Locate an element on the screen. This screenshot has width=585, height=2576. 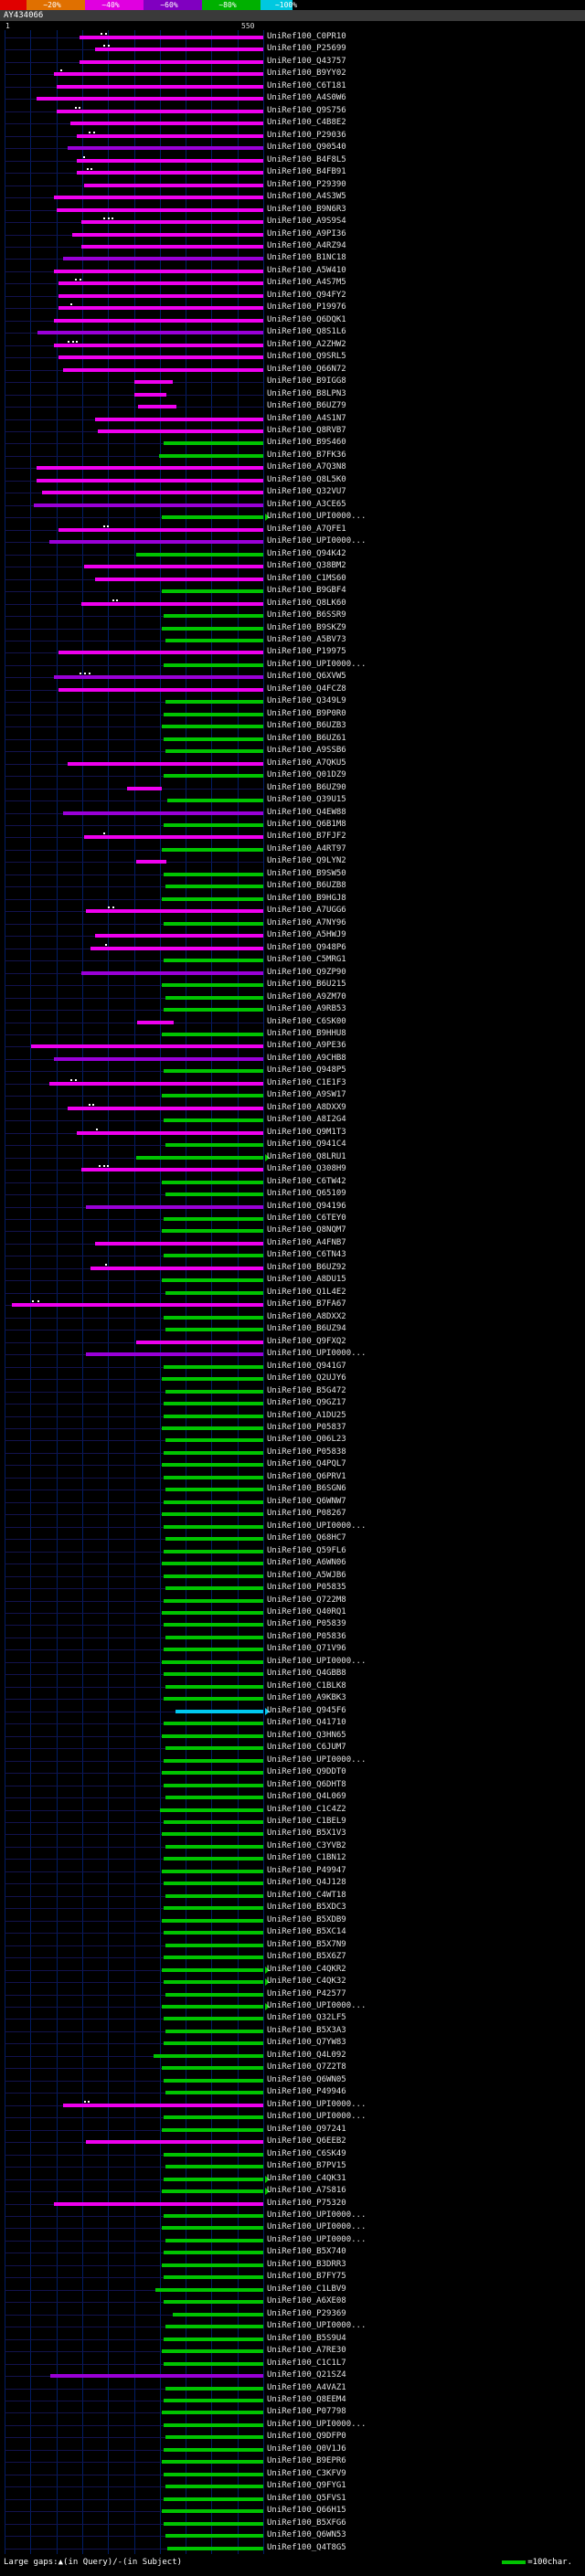
hit-id-link: UniRef100_C4WT18 is located at coordinates (307, 1895).